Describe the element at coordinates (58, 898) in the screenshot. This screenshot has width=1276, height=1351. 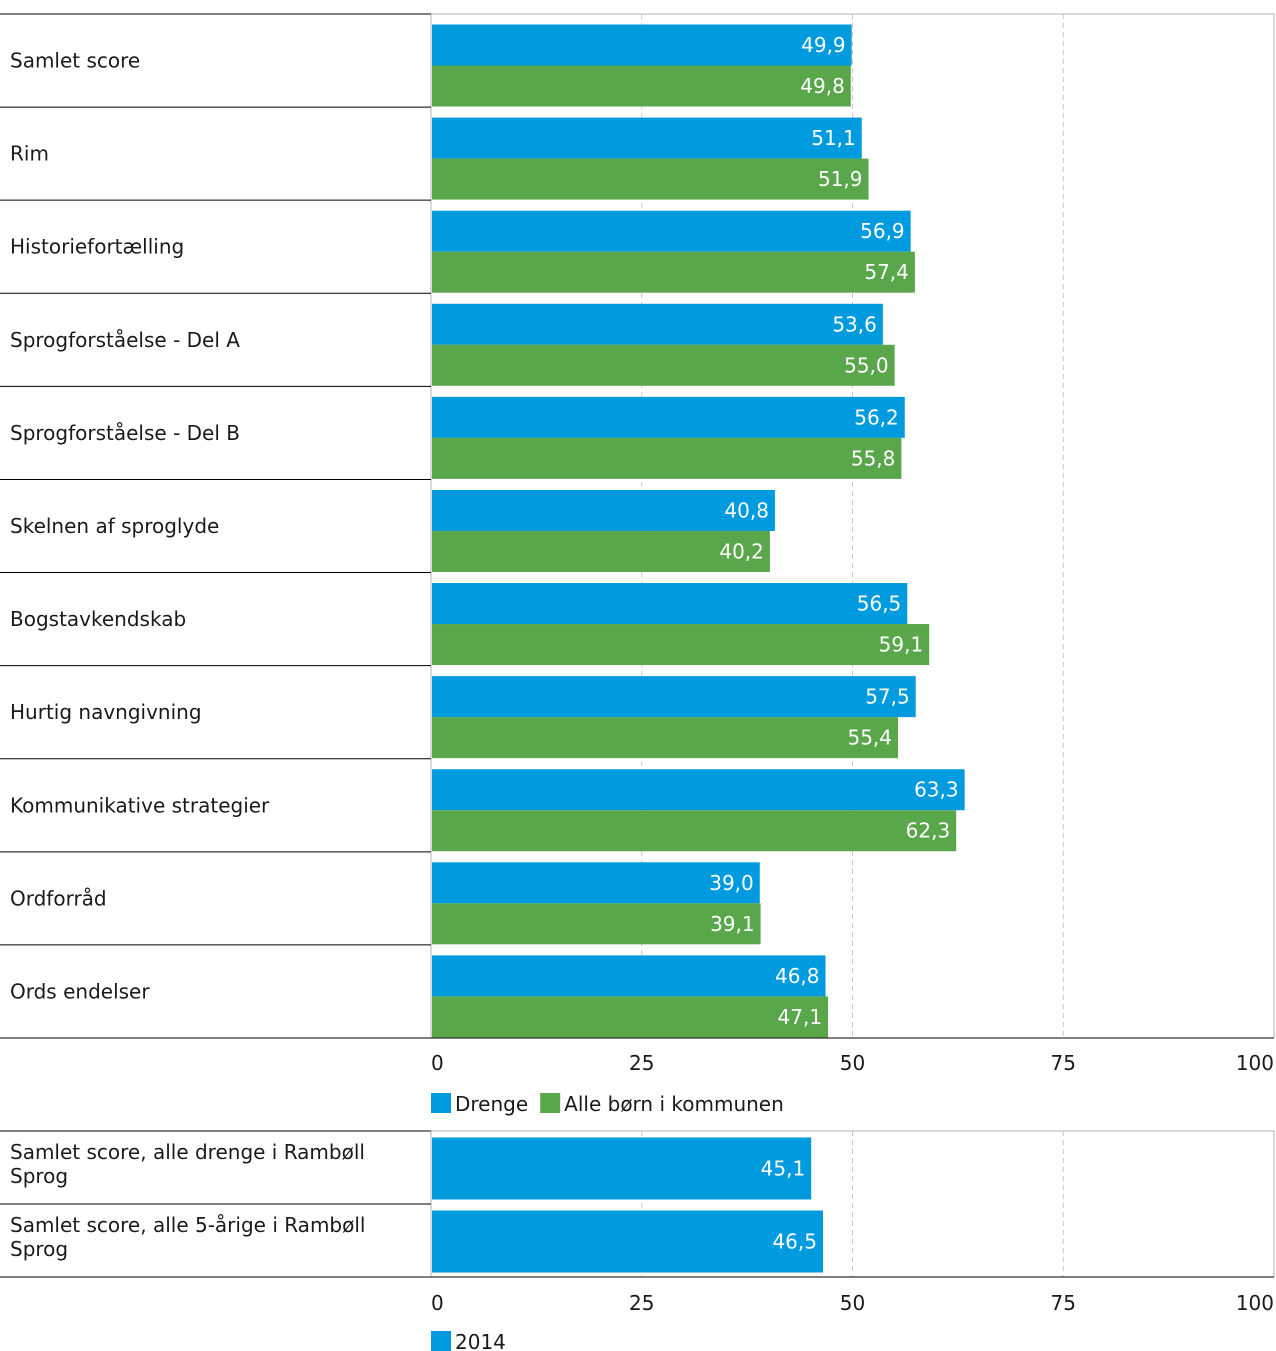
I see `category-label: Ordforråd` at that location.